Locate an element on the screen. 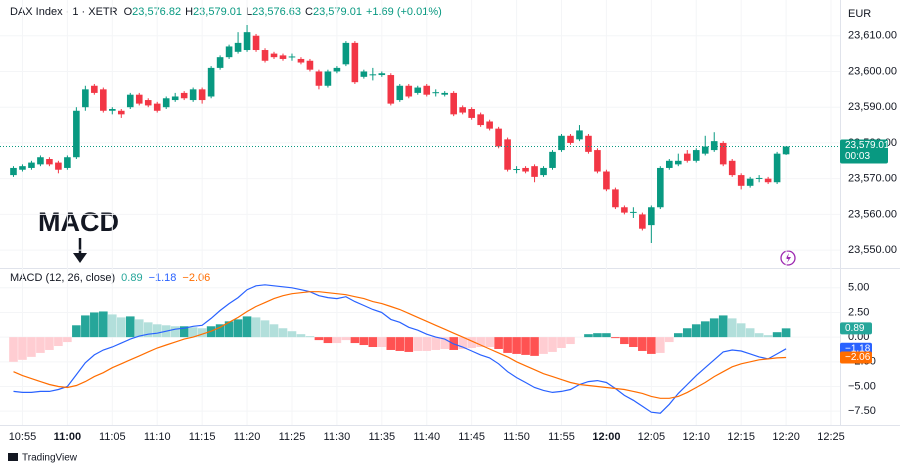  histogram-value-label: 0.89 is located at coordinates (855, 328).